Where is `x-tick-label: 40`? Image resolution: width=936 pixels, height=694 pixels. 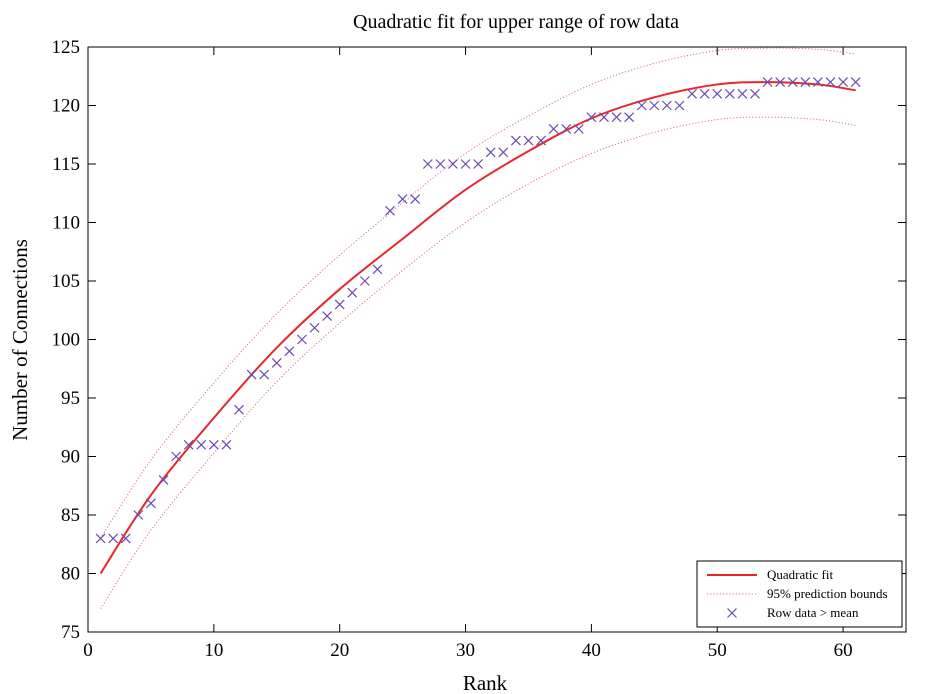 x-tick-label: 40 is located at coordinates (591, 650).